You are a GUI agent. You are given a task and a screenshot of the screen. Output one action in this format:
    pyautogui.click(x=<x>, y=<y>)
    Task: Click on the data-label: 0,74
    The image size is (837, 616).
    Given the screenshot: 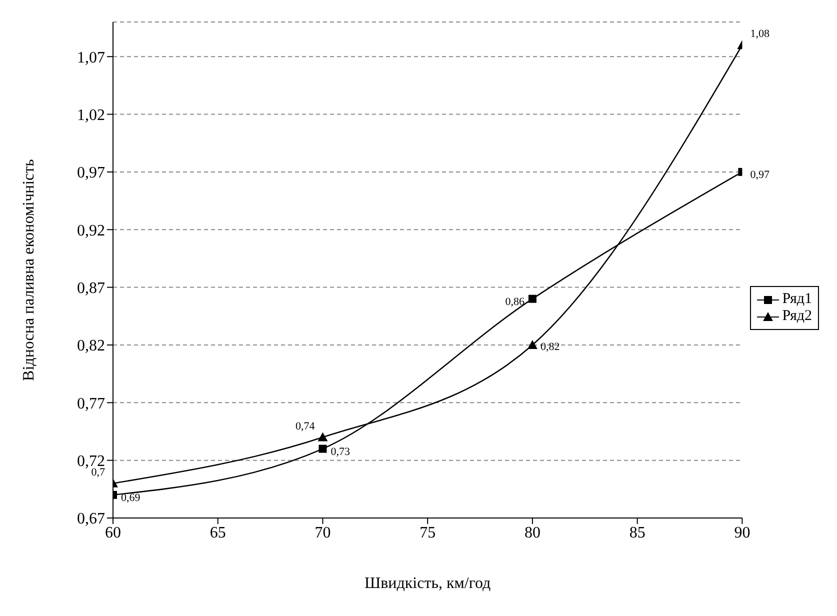 What is the action you would take?
    pyautogui.click(x=305, y=426)
    